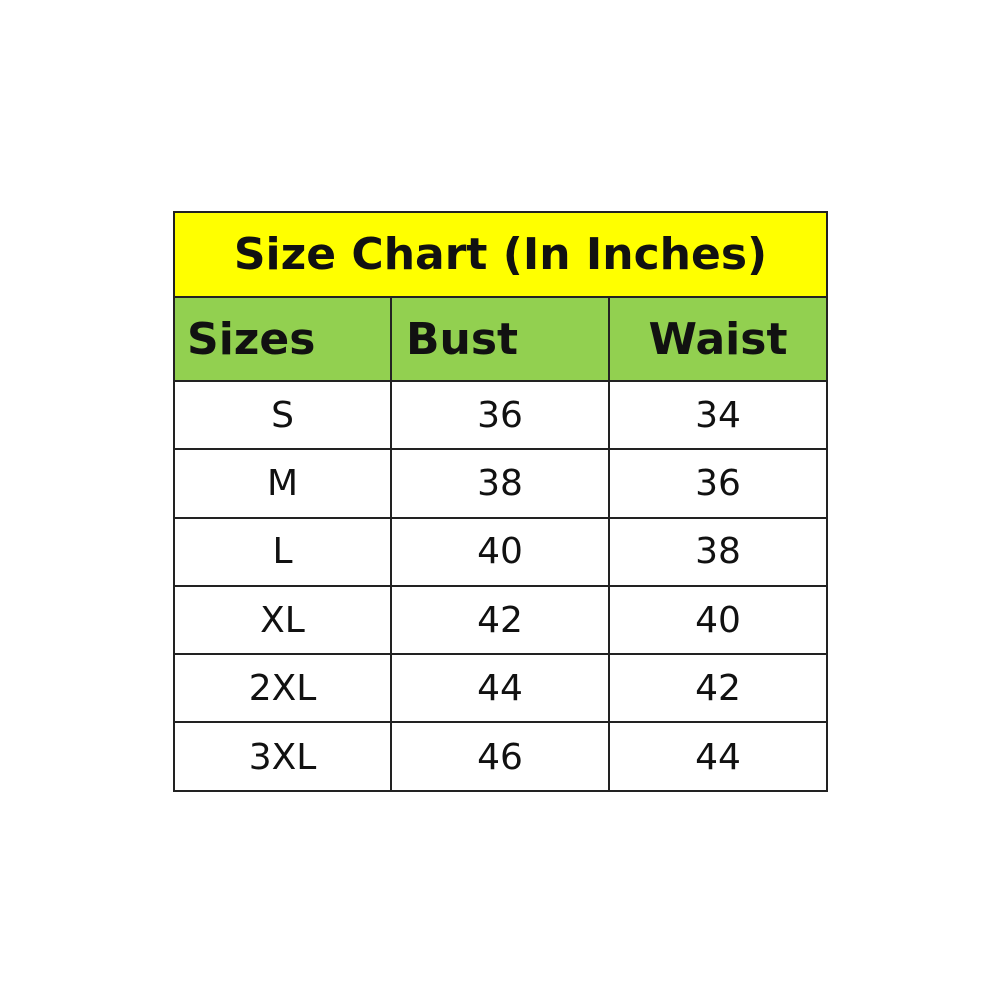 This screenshot has height=1000, width=1000. What do you see at coordinates (718, 483) in the screenshot?
I see `cell-waist: 36` at bounding box center [718, 483].